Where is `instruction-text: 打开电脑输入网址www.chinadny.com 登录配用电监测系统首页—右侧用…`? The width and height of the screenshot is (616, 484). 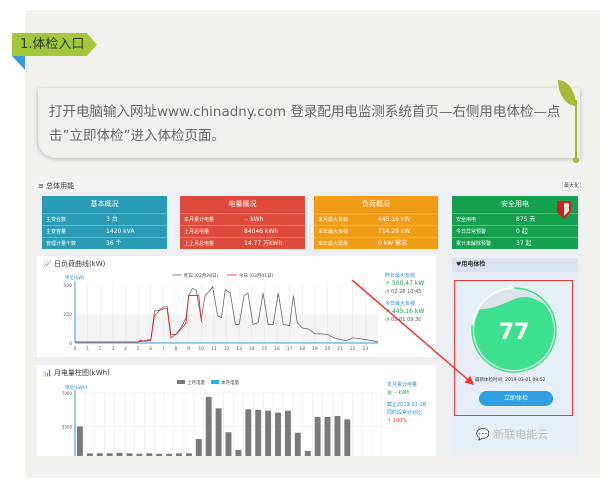
instruction-text: 打开电脑输入网址www.chinadny.com 登录配用电监测系统首页—右侧用… is located at coordinates (305, 124).